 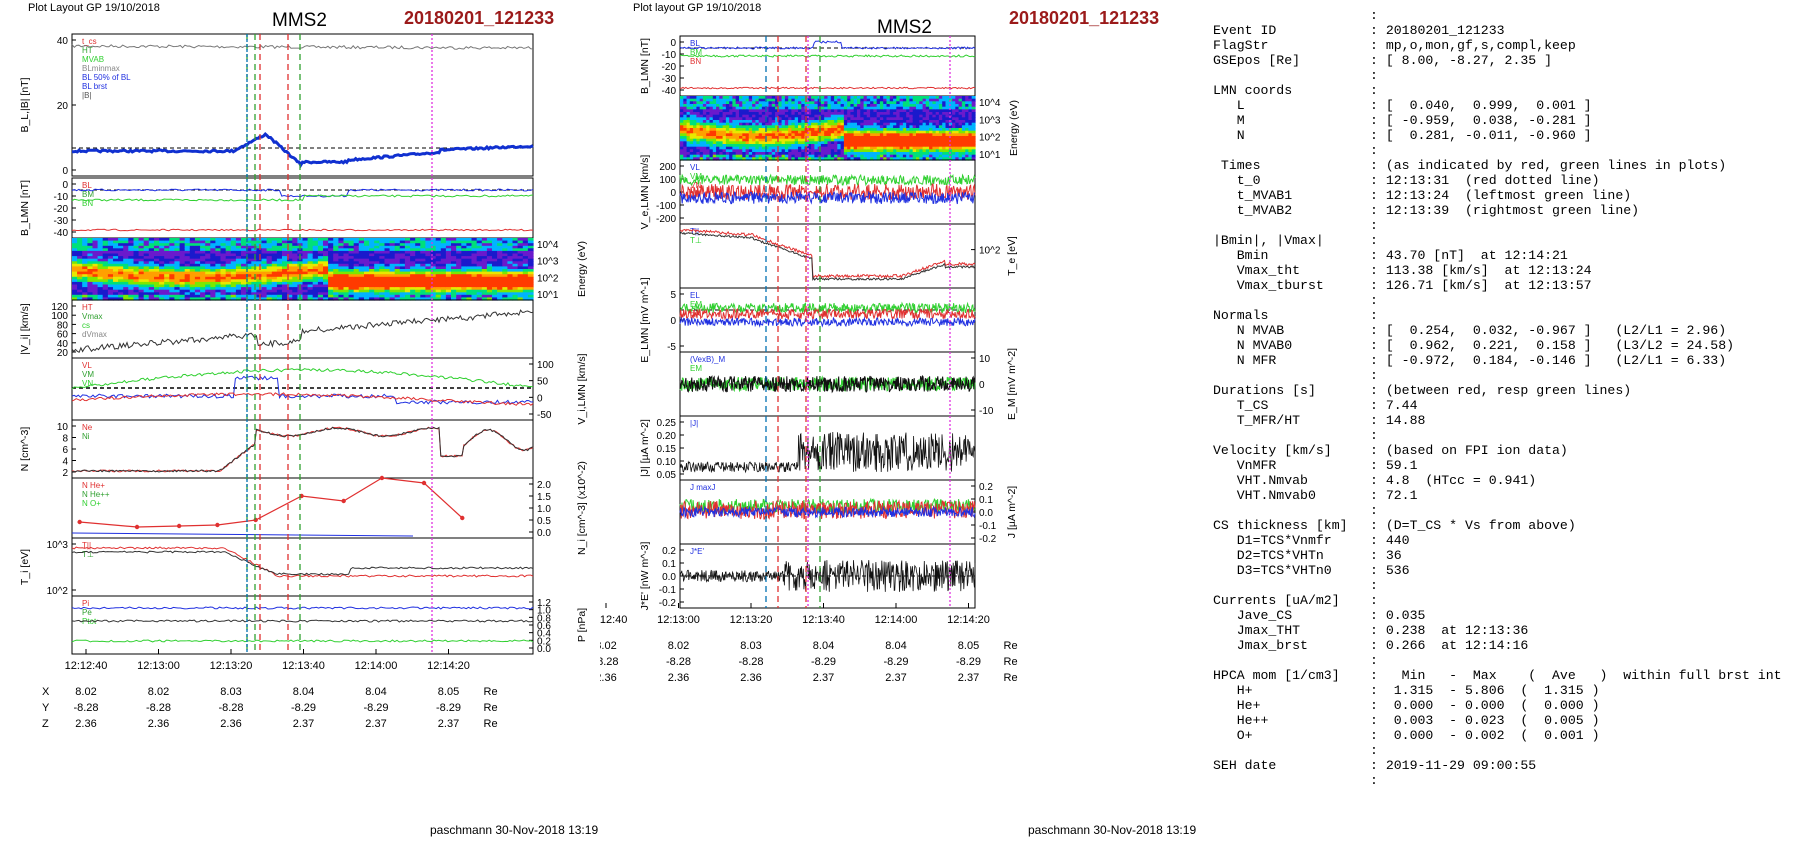 What do you see at coordinates (1390, 570) in the screenshot?
I see `info-value: : 536` at bounding box center [1390, 570].